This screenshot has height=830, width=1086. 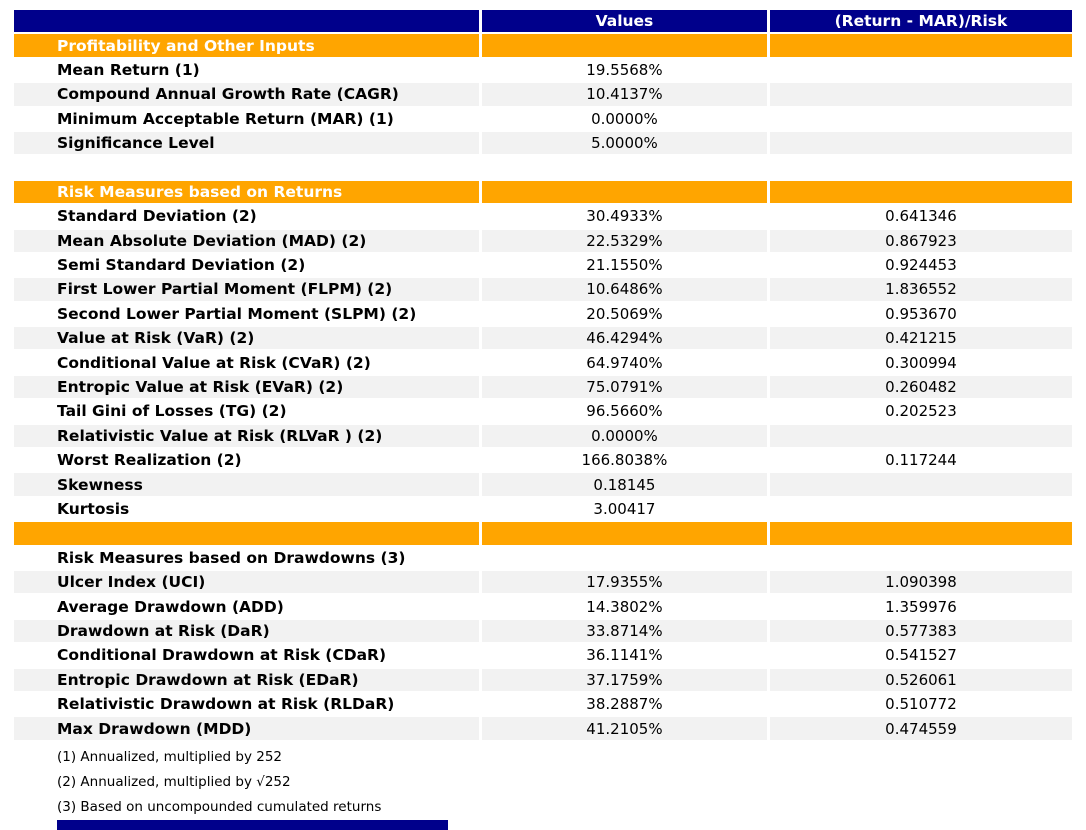 I want to click on table-row: Average Drawdown (ADD) 14.3802% 1.359976, so click(x=543, y=607).